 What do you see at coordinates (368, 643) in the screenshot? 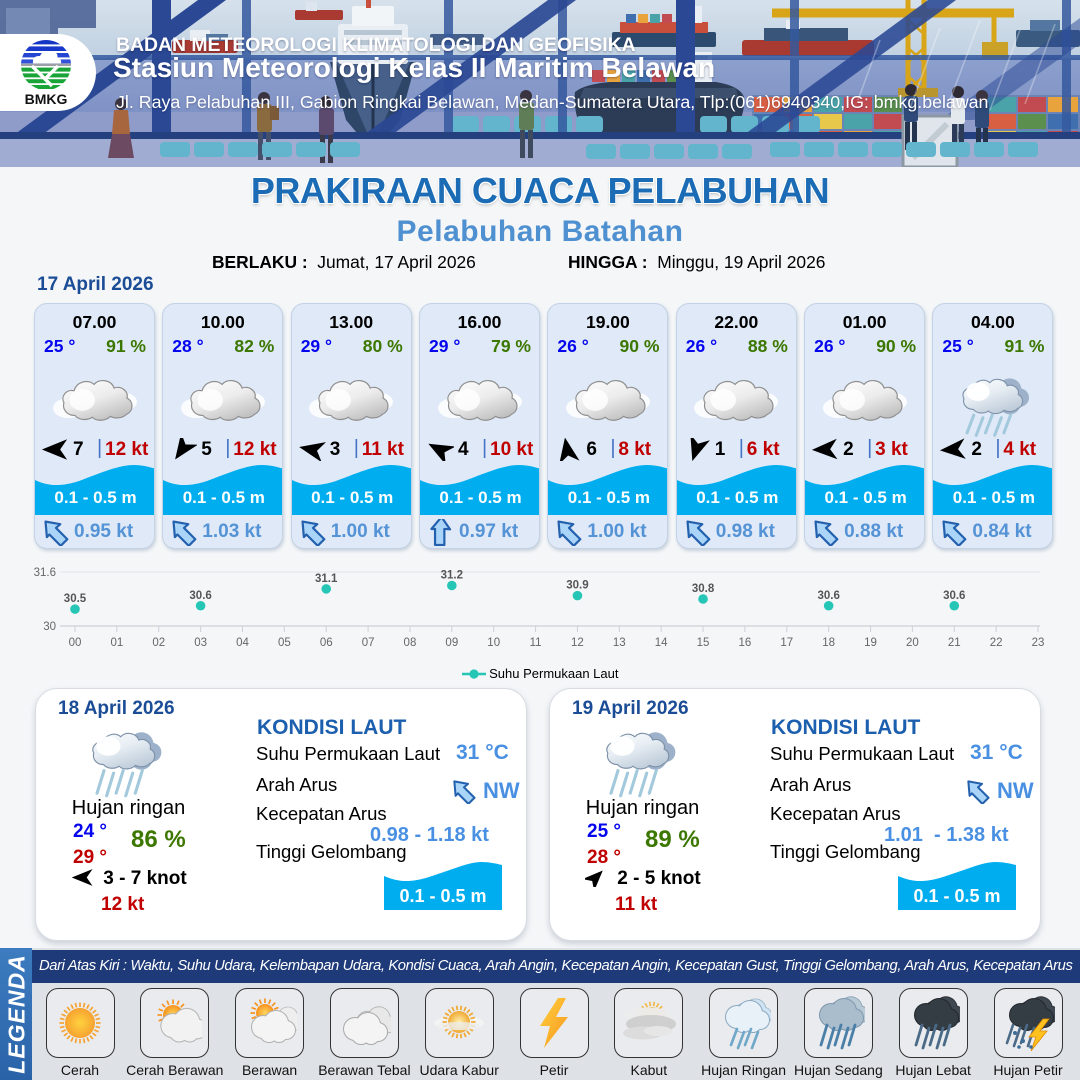
I see `svg-text: 07` at bounding box center [368, 643].